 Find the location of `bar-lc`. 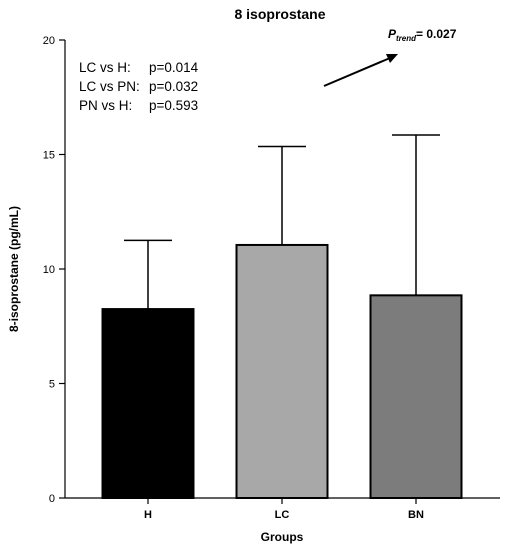

bar-lc is located at coordinates (282, 371).